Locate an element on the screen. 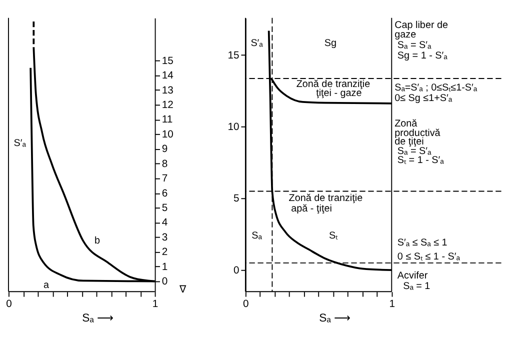 The width and height of the screenshot is (506, 362). y-tick-label: 3 is located at coordinates (165, 238).